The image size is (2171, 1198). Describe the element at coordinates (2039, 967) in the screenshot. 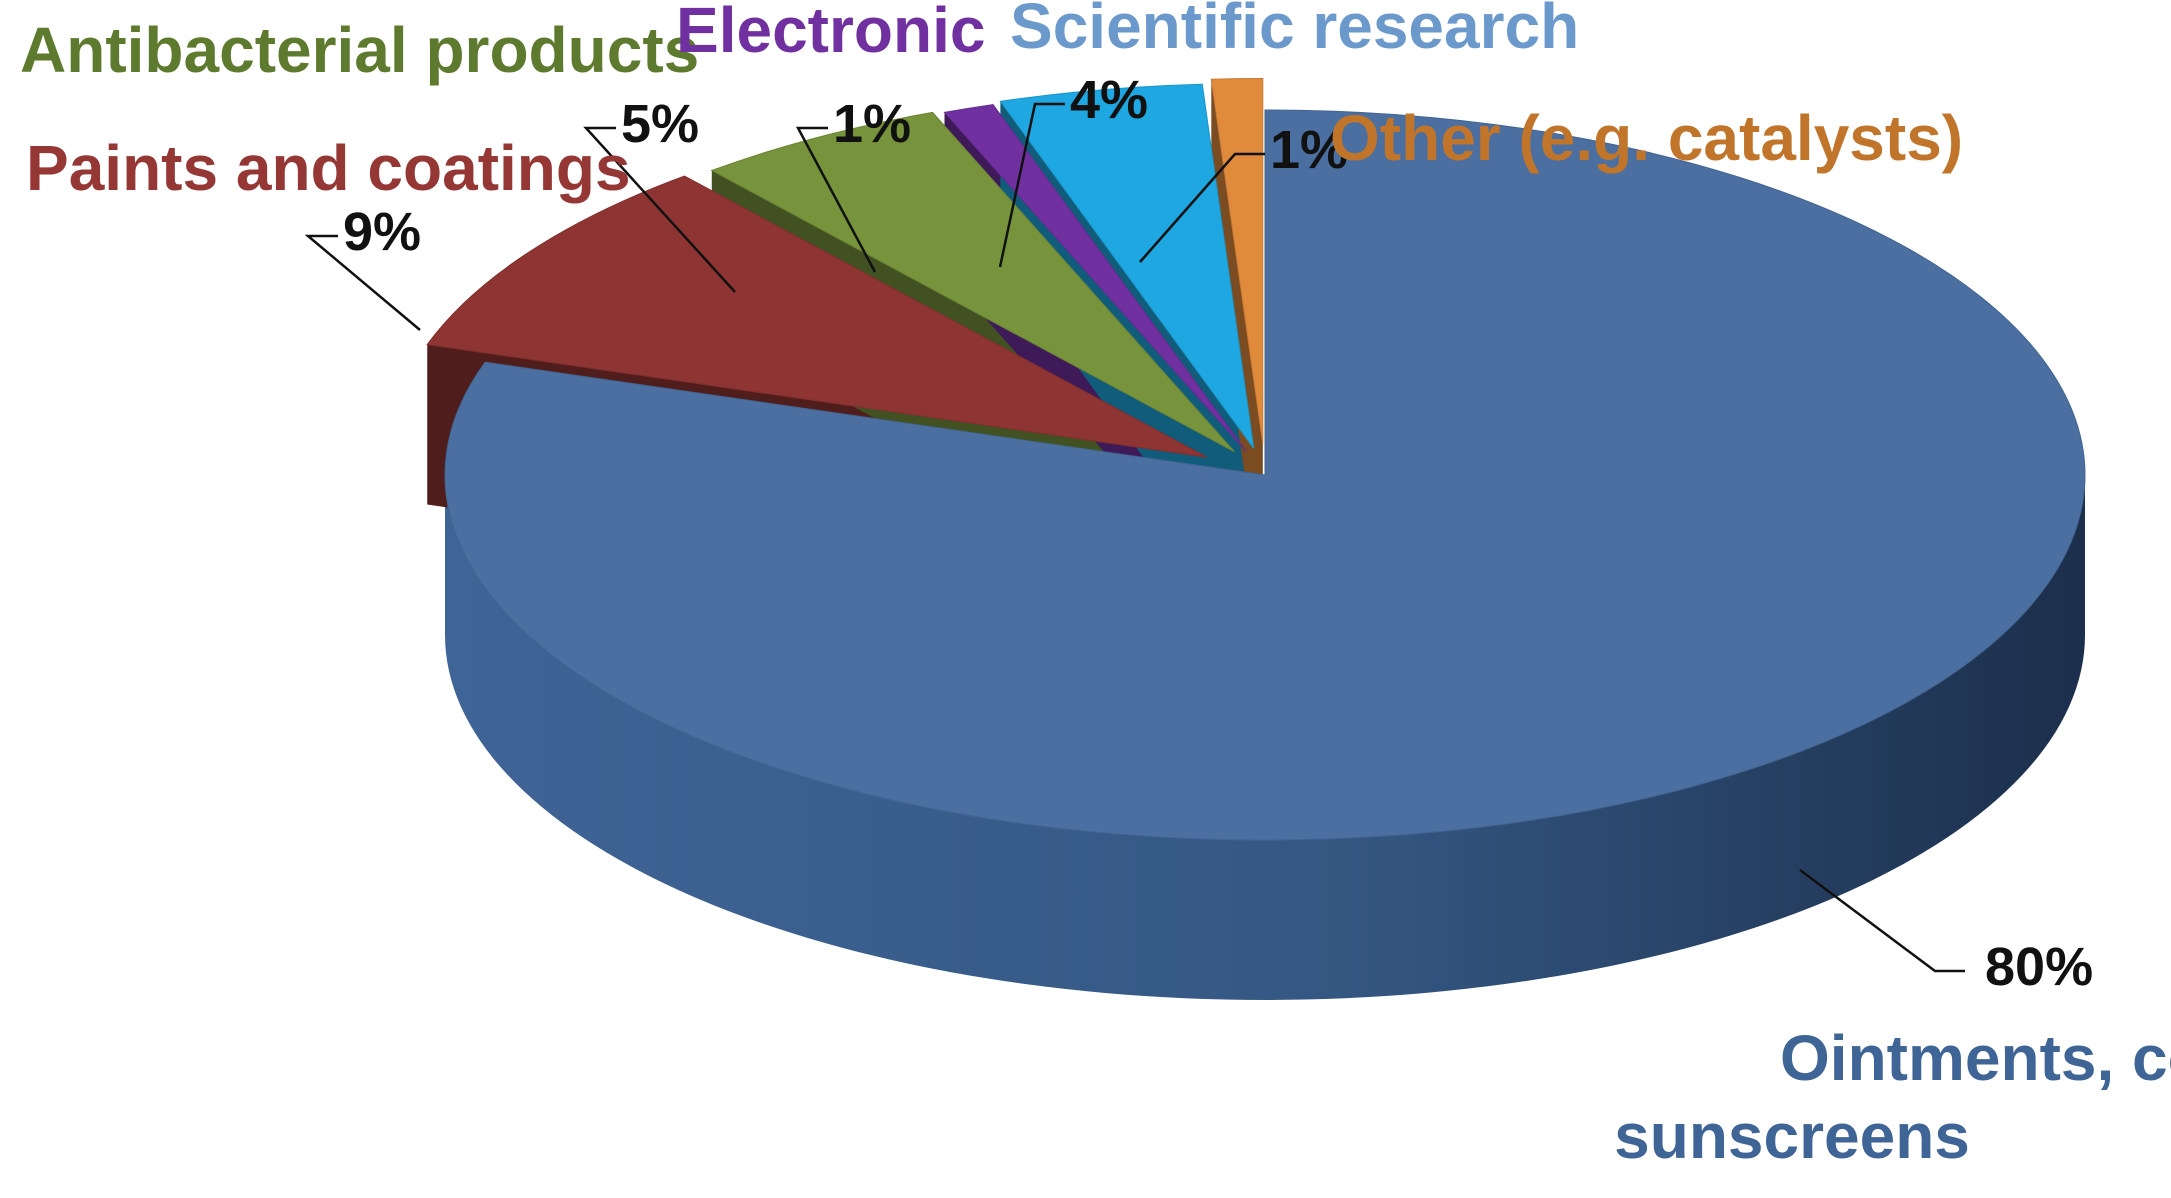

I see `value-label-ointments-cosmetics-and-sunscreens: 80%` at that location.